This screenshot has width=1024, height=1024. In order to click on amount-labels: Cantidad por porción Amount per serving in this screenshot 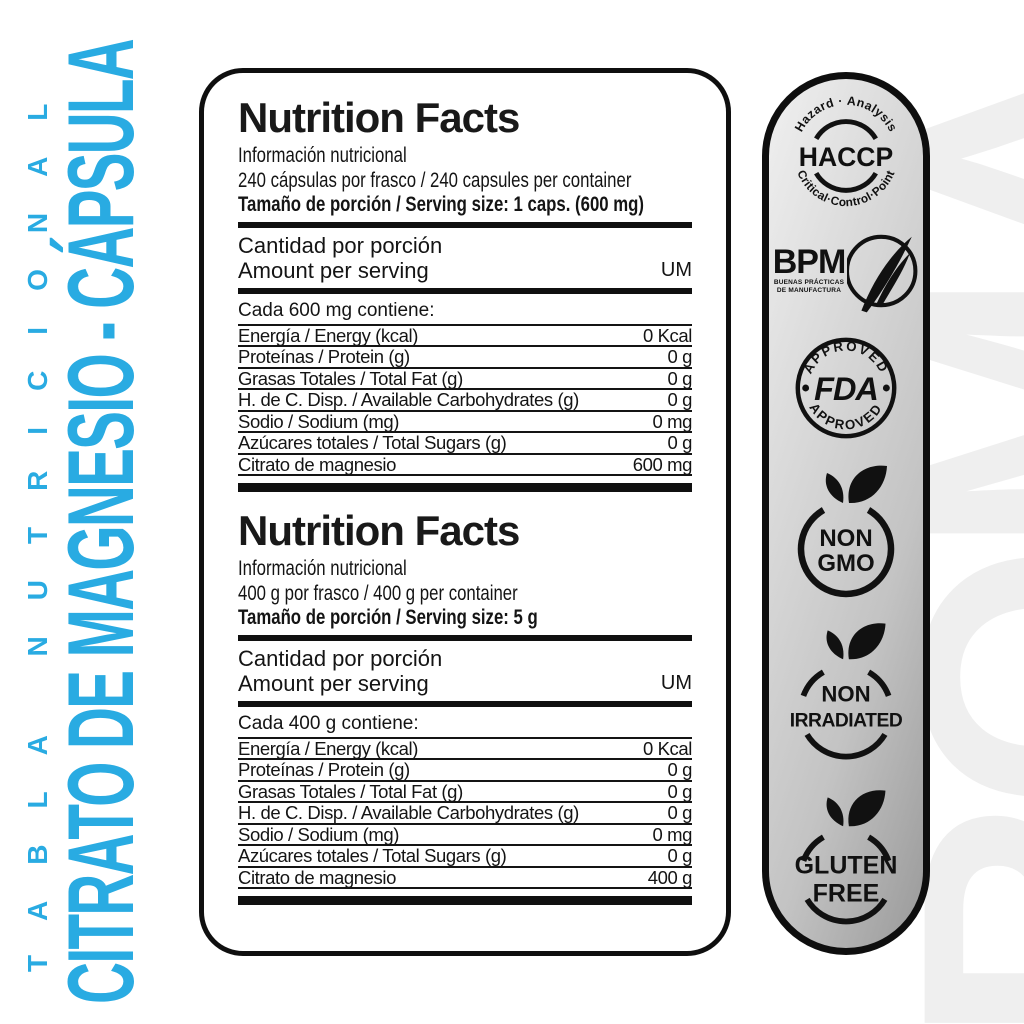, I will do `click(340, 671)`.